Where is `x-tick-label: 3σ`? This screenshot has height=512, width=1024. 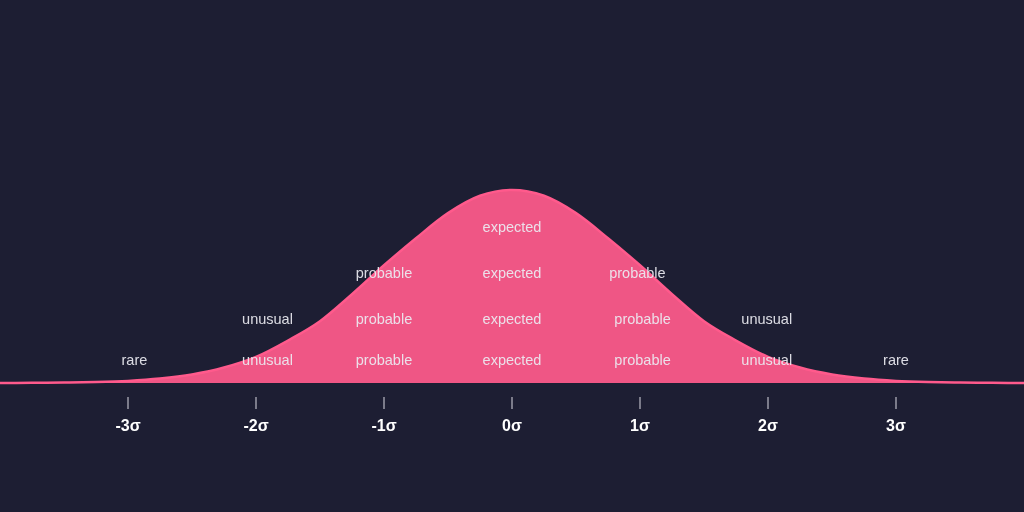 x-tick-label: 3σ is located at coordinates (896, 425).